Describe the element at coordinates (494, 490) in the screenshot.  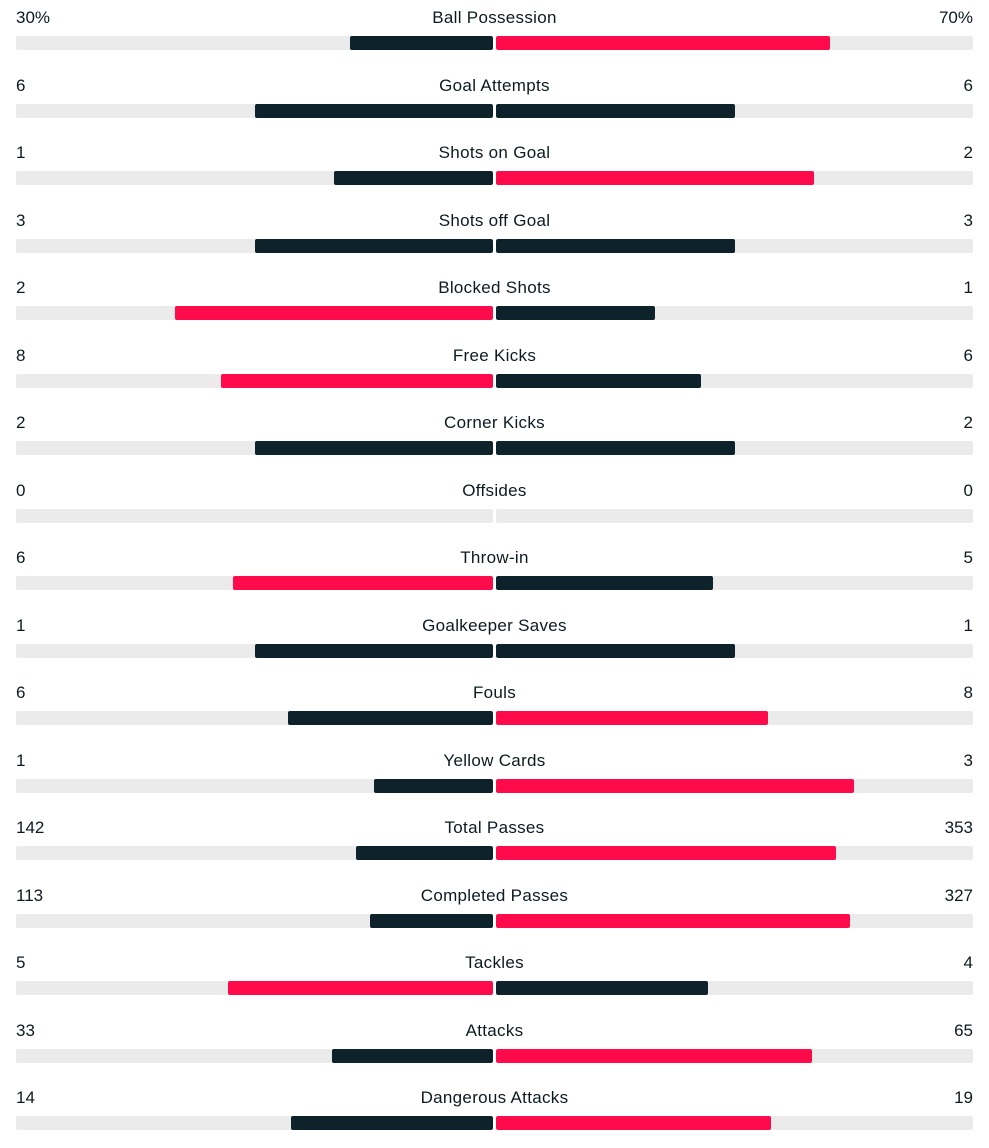
I see `stat-label: Offsides` at that location.